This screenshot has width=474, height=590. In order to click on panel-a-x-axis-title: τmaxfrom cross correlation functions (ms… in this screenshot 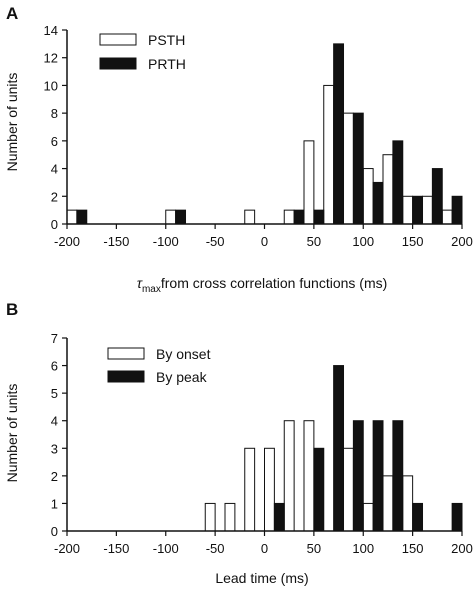, I will do `click(262, 285)`.